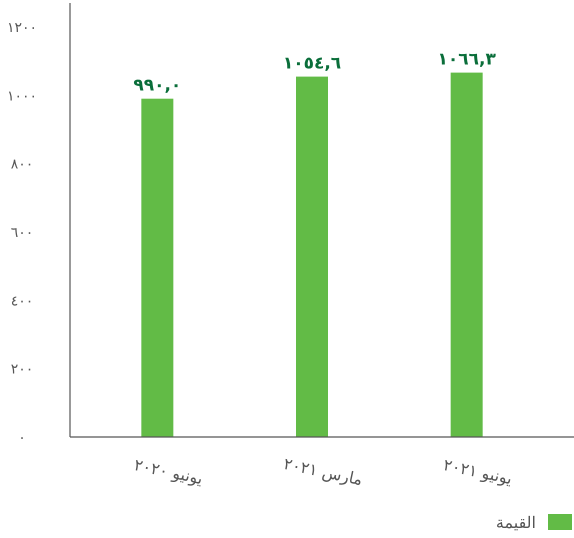 The image size is (574, 538). Describe the element at coordinates (22, 96) in the screenshot. I see `y-tick-label: ١٠٠٠` at that location.